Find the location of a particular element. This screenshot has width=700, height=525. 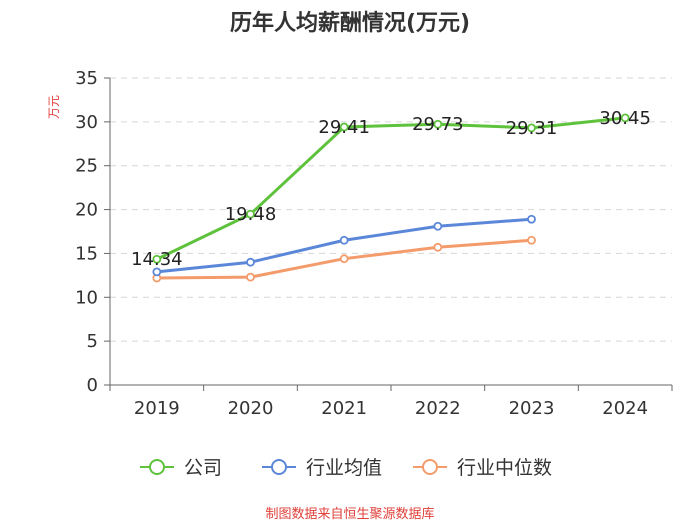

y-tick-label: 10 is located at coordinates (86, 297).